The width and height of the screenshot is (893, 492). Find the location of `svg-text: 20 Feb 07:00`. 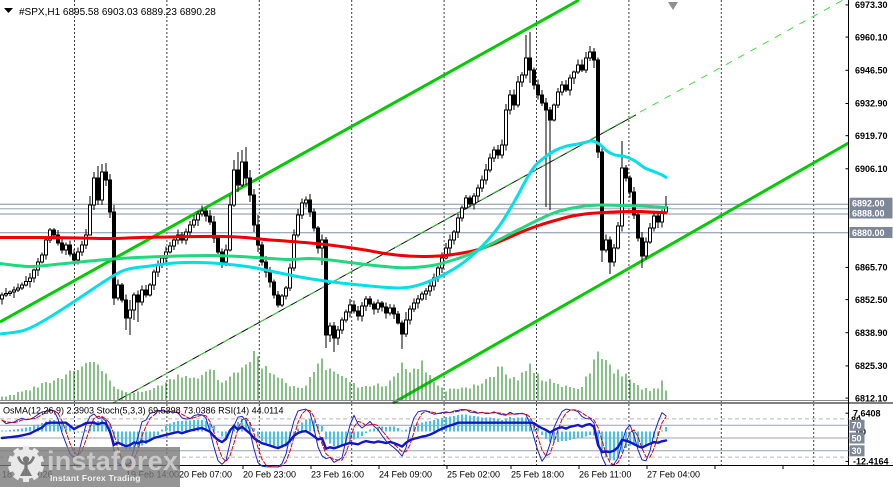

svg-text: 20 Feb 07:00 is located at coordinates (205, 475).